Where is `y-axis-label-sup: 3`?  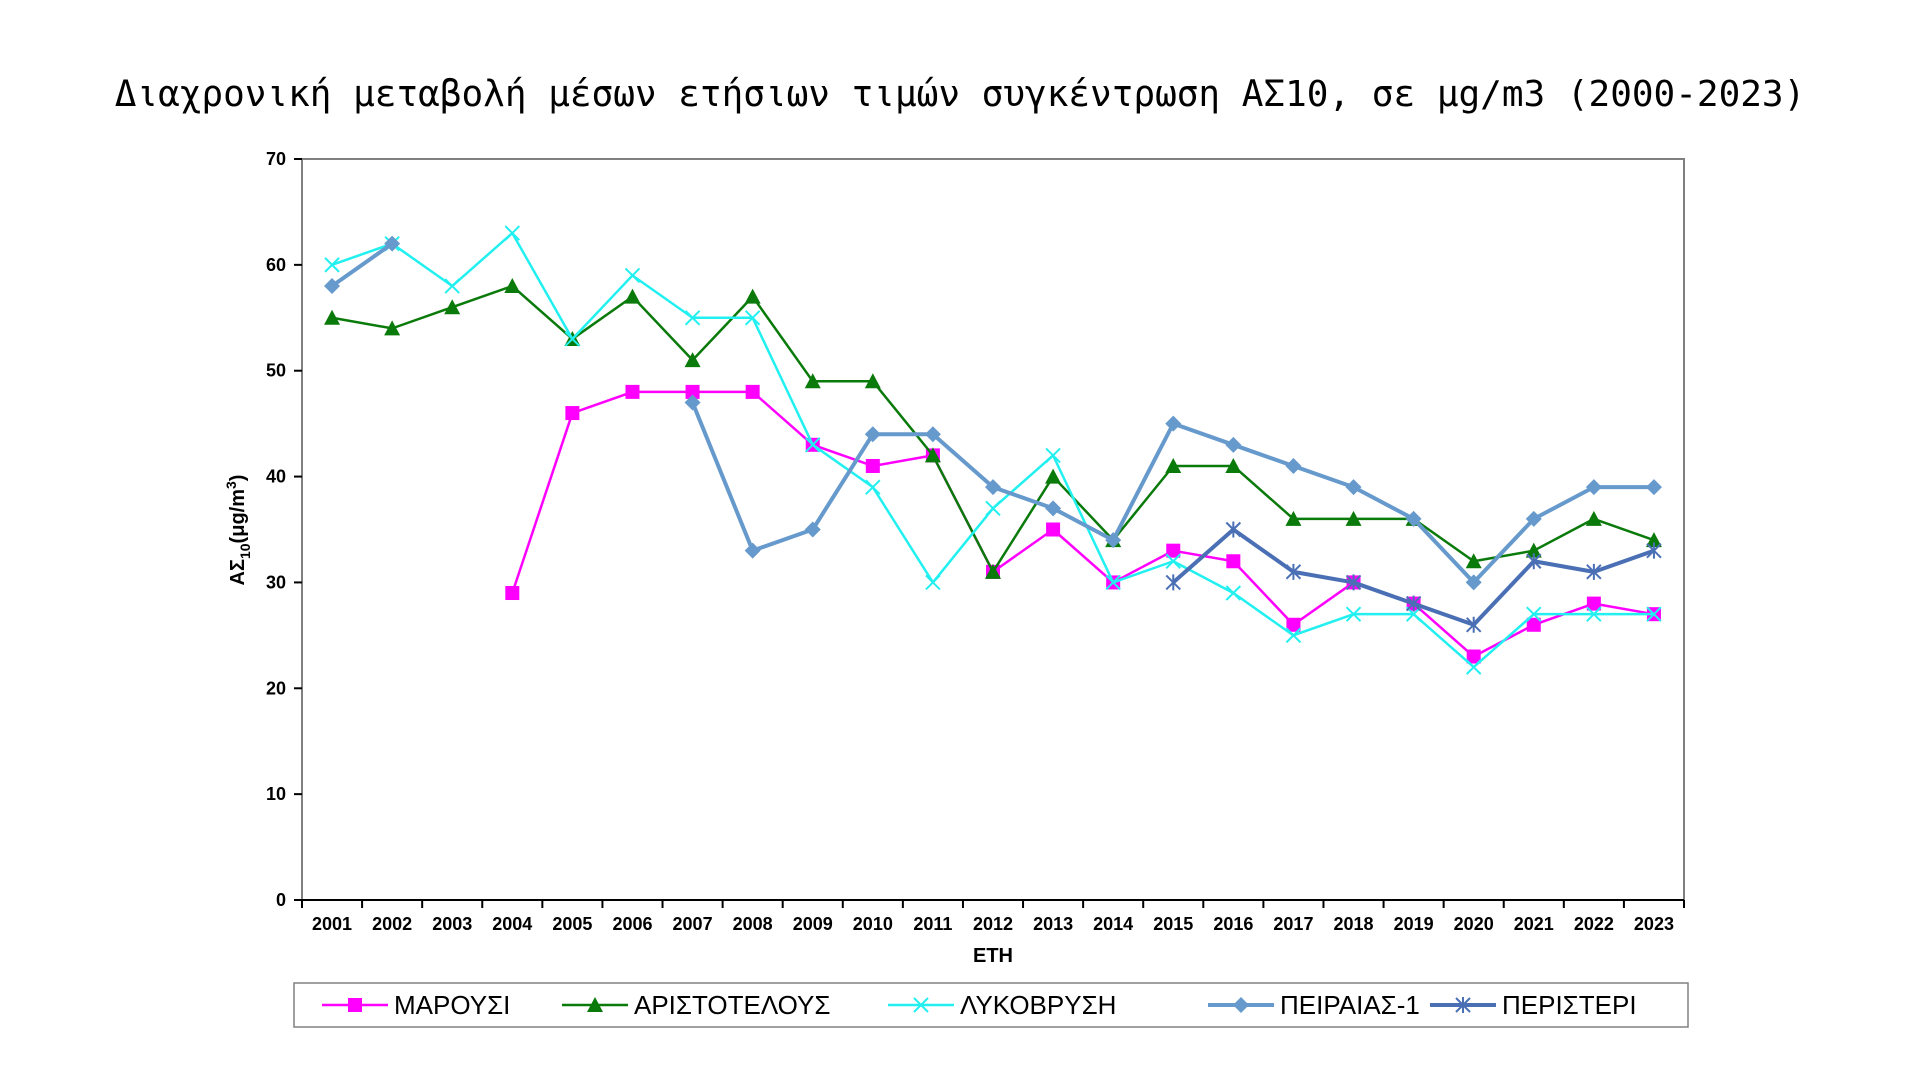
y-axis-label-sup: 3 is located at coordinates (231, 485).